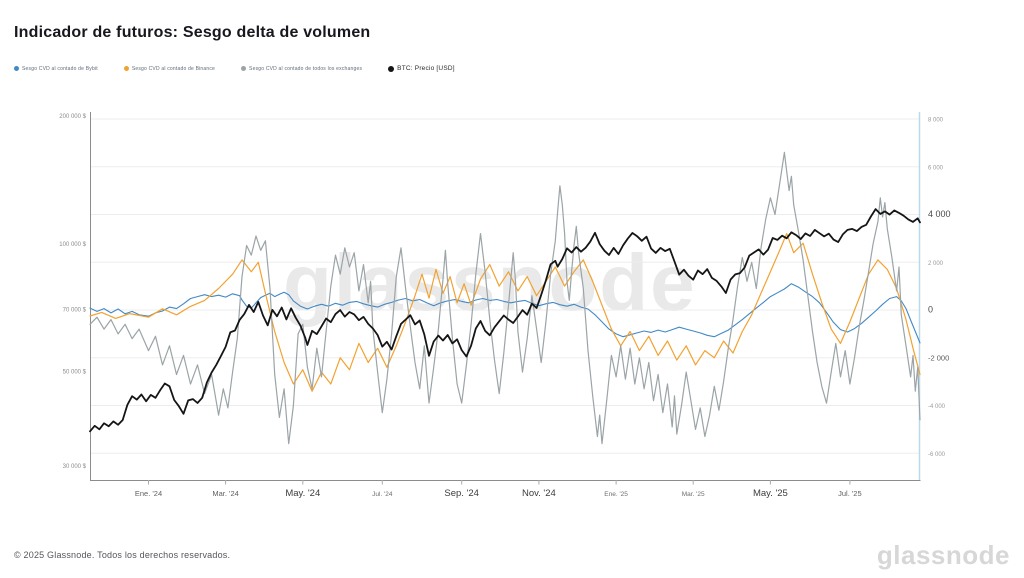 The image size is (1024, 578). I want to click on legend-label: BTC: Precio [USD], so click(426, 68).